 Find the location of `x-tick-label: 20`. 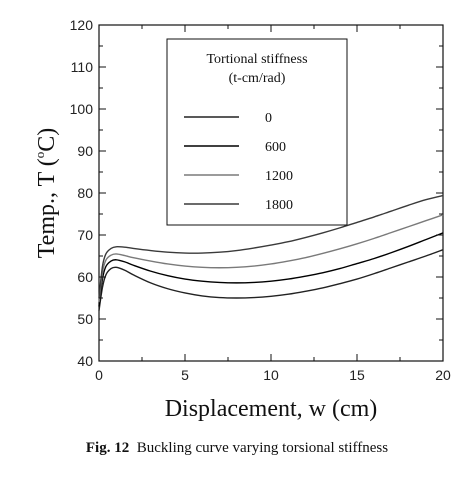

x-tick-label: 20 is located at coordinates (443, 375).